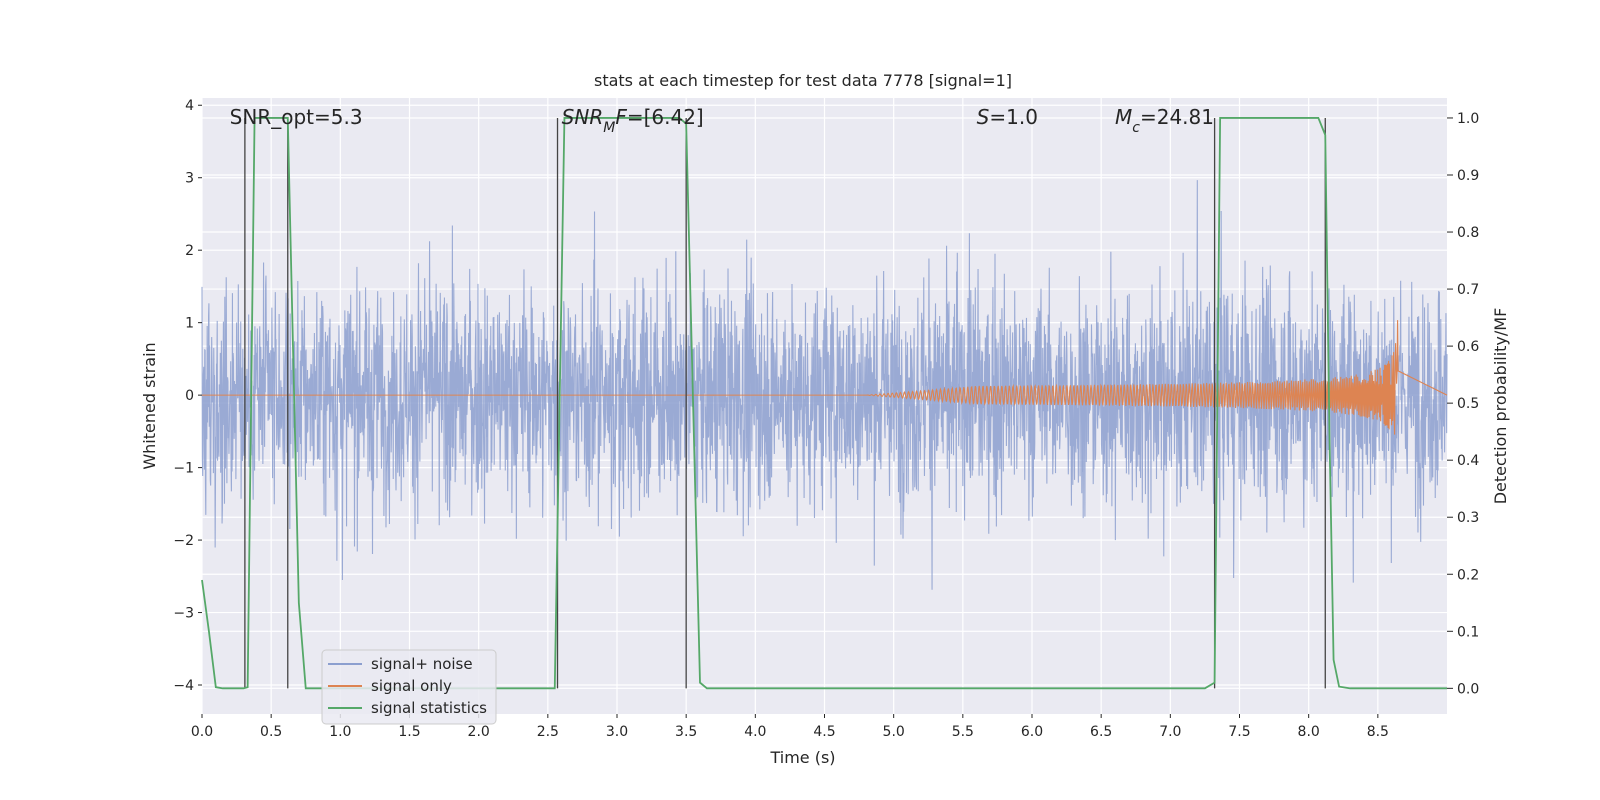 This screenshot has height=800, width=1600. I want to click on series-line-signal-only, so click(825, 377).